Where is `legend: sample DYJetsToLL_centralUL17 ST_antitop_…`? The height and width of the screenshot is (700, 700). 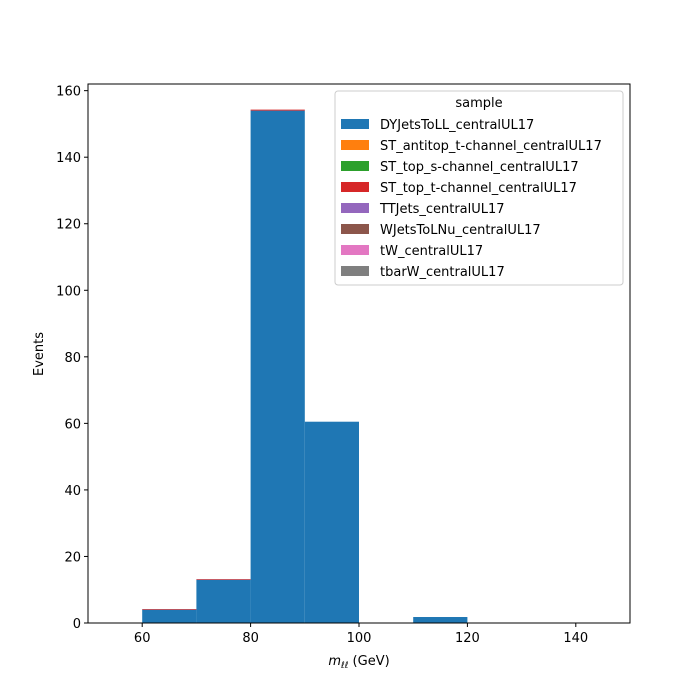
legend: sample DYJetsToLL_centralUL17 ST_antitop_… is located at coordinates (479, 188).